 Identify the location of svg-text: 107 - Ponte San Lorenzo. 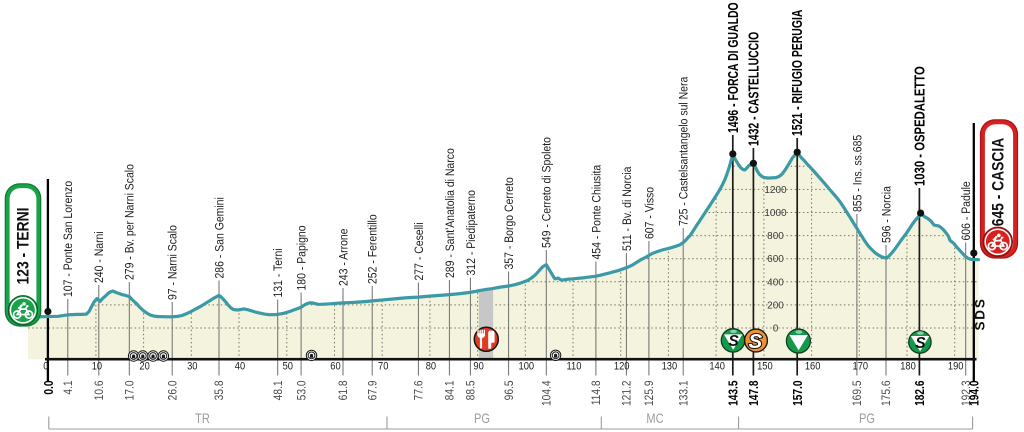
(69, 239).